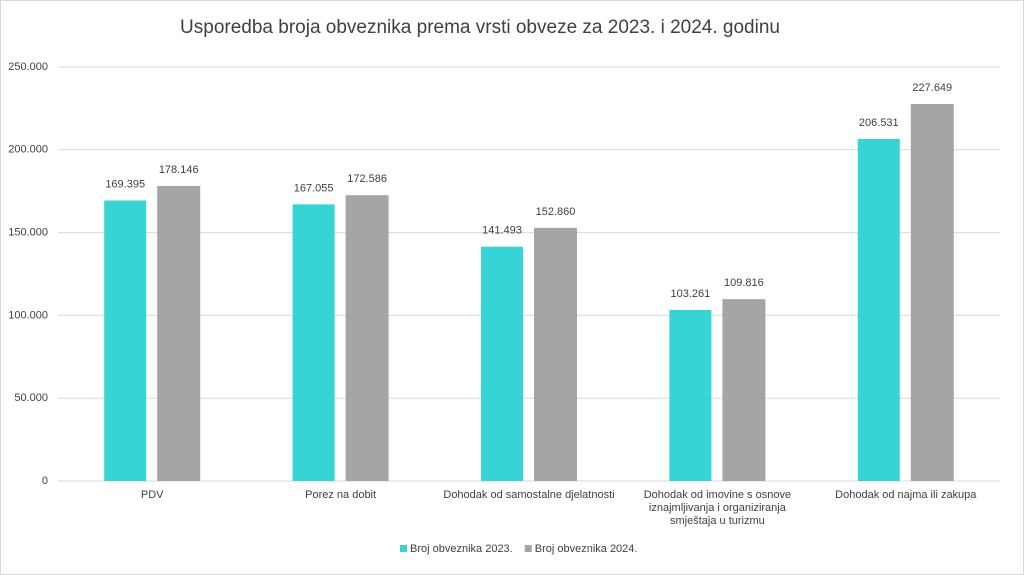  I want to click on x-tick-label: Dohodak od samostalne djelatnosti, so click(529, 495).